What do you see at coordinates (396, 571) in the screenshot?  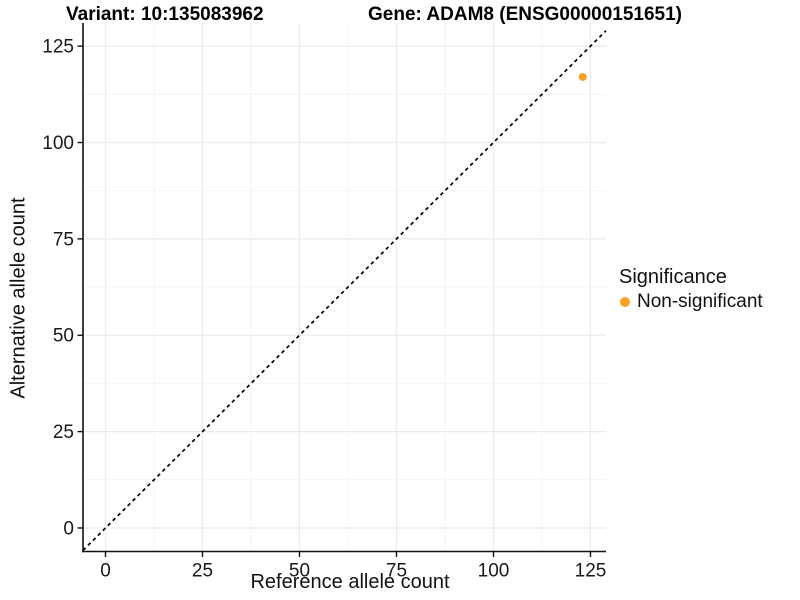 I see `x-tick-label: 75` at bounding box center [396, 571].